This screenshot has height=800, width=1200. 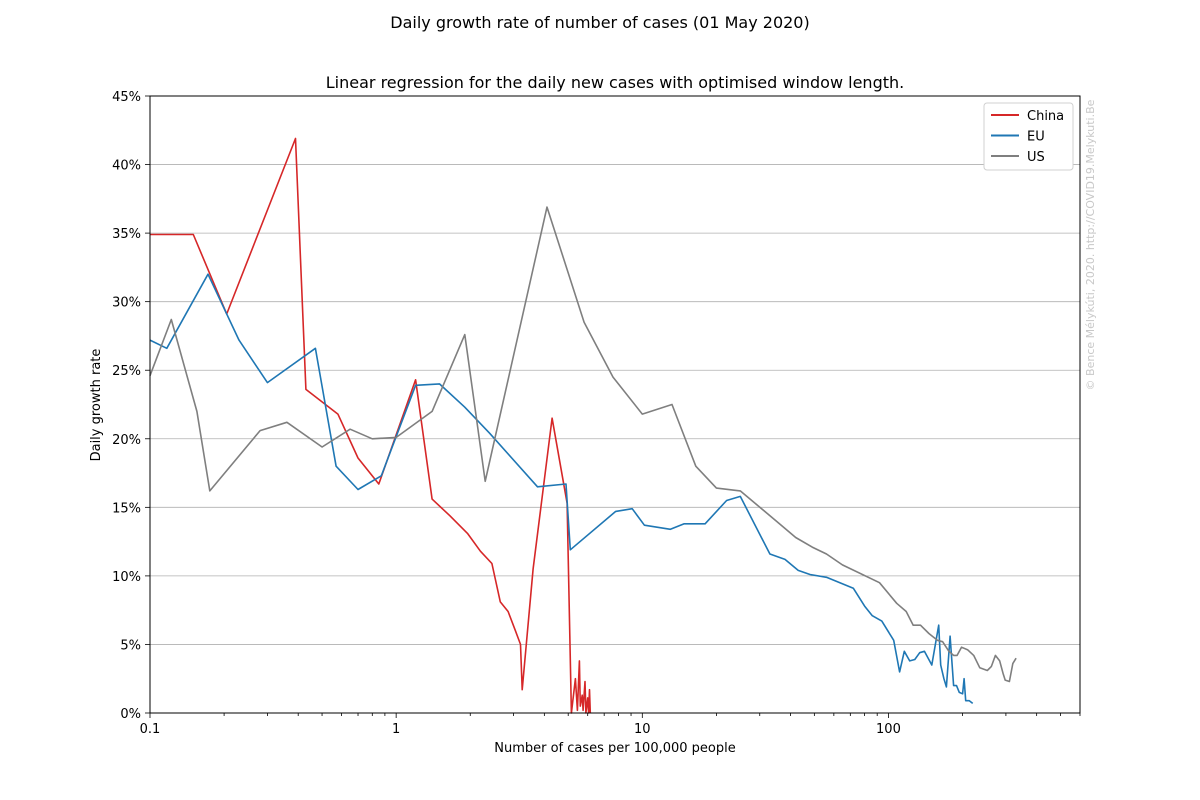 What do you see at coordinates (1036, 137) in the screenshot?
I see `legend-label: EU` at bounding box center [1036, 137].